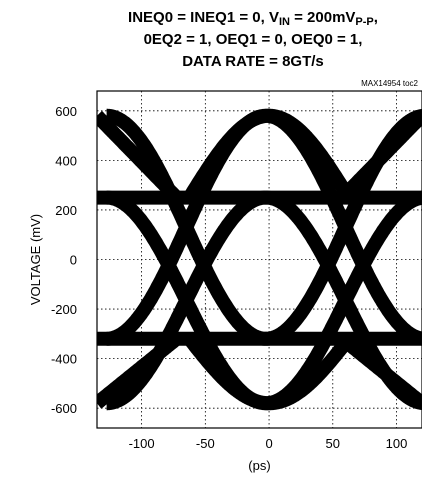 This screenshot has height=481, width=422. What do you see at coordinates (376, 17) in the screenshot?
I see `title-line-1-tail: ,` at bounding box center [376, 17].